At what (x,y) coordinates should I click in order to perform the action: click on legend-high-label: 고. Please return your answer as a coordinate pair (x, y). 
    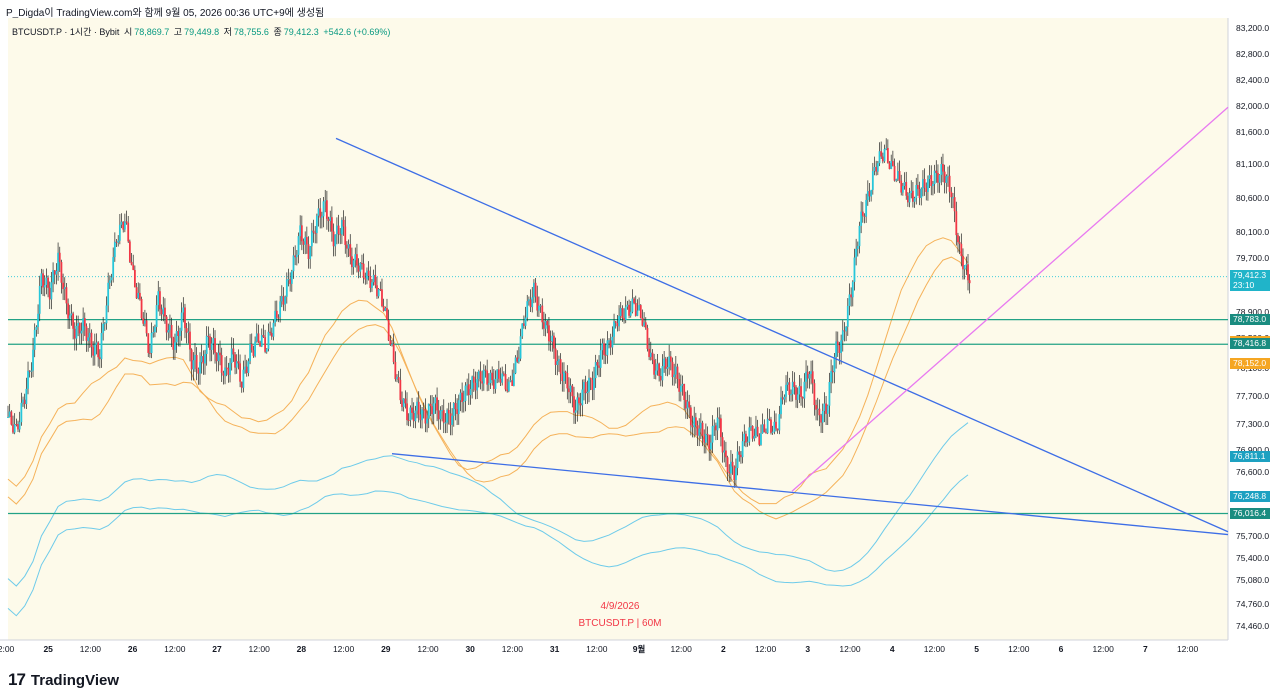
    Looking at the image, I should click on (178, 32).